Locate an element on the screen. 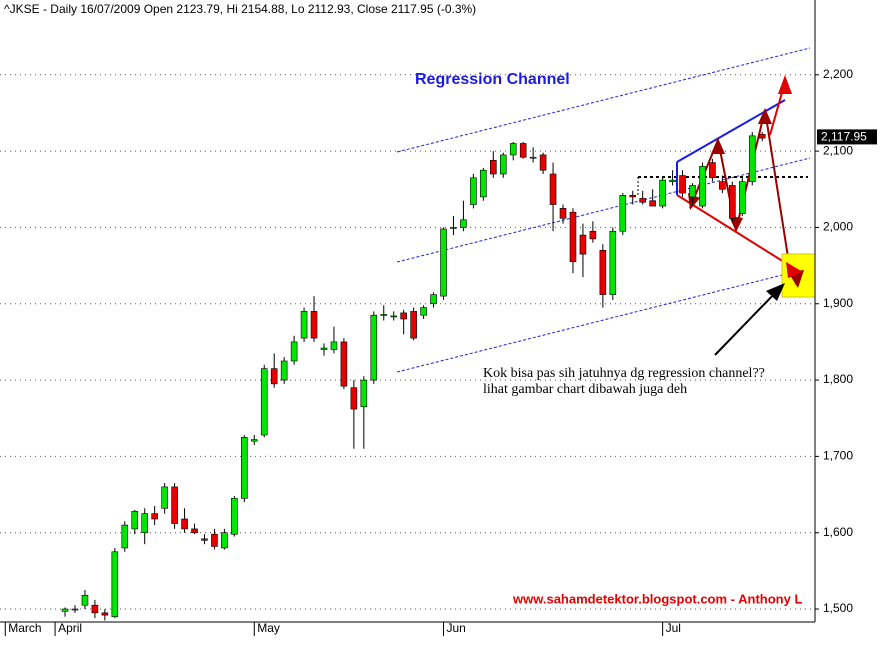 This screenshot has width=881, height=645. x-tick-label: Jun is located at coordinates (456, 628).